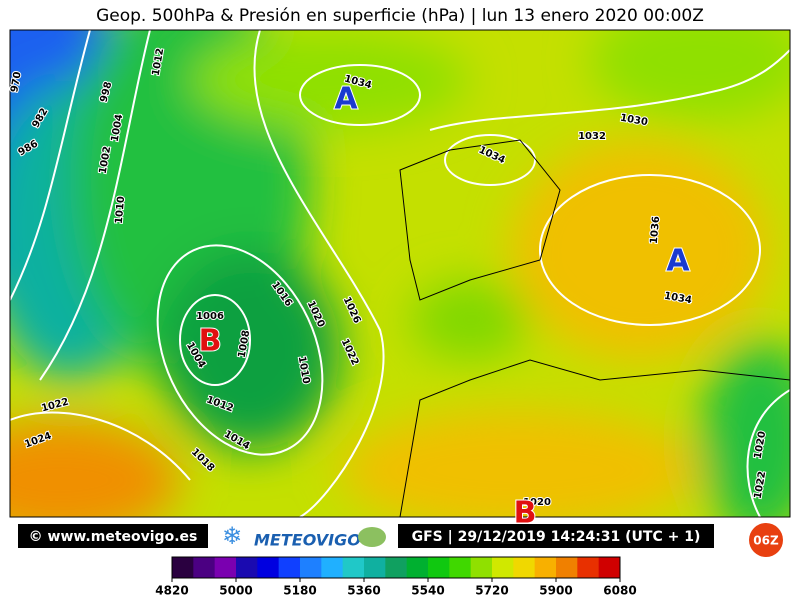 The width and height of the screenshot is (800, 611). Describe the element at coordinates (307, 540) in the screenshot. I see `logo-text: METEOVIGO` at that location.